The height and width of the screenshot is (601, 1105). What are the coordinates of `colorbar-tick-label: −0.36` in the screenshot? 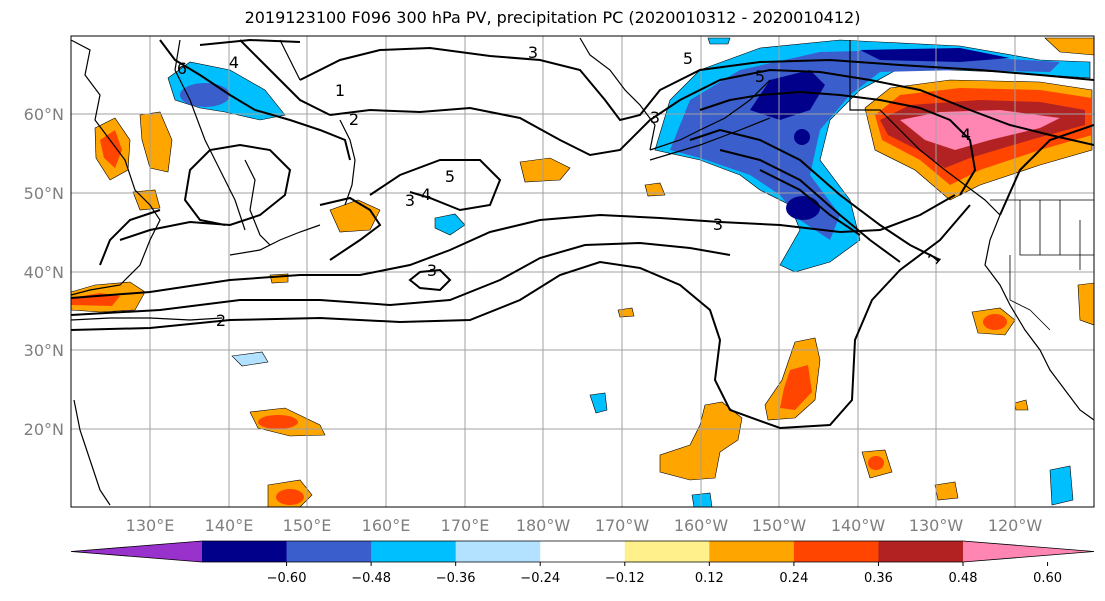 It's located at (456, 578).